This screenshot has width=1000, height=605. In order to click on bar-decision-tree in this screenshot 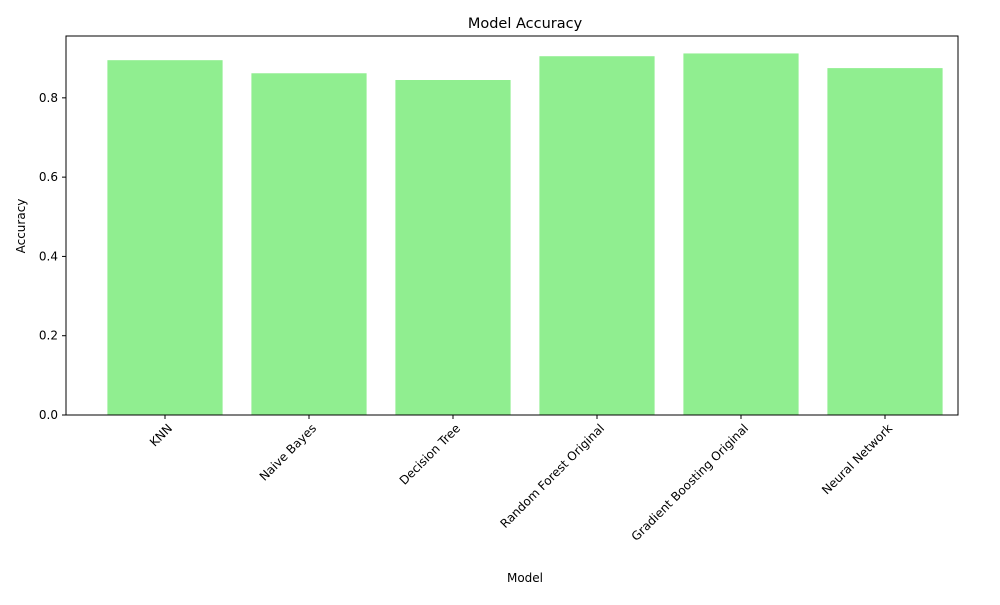, I will do `click(453, 247)`.